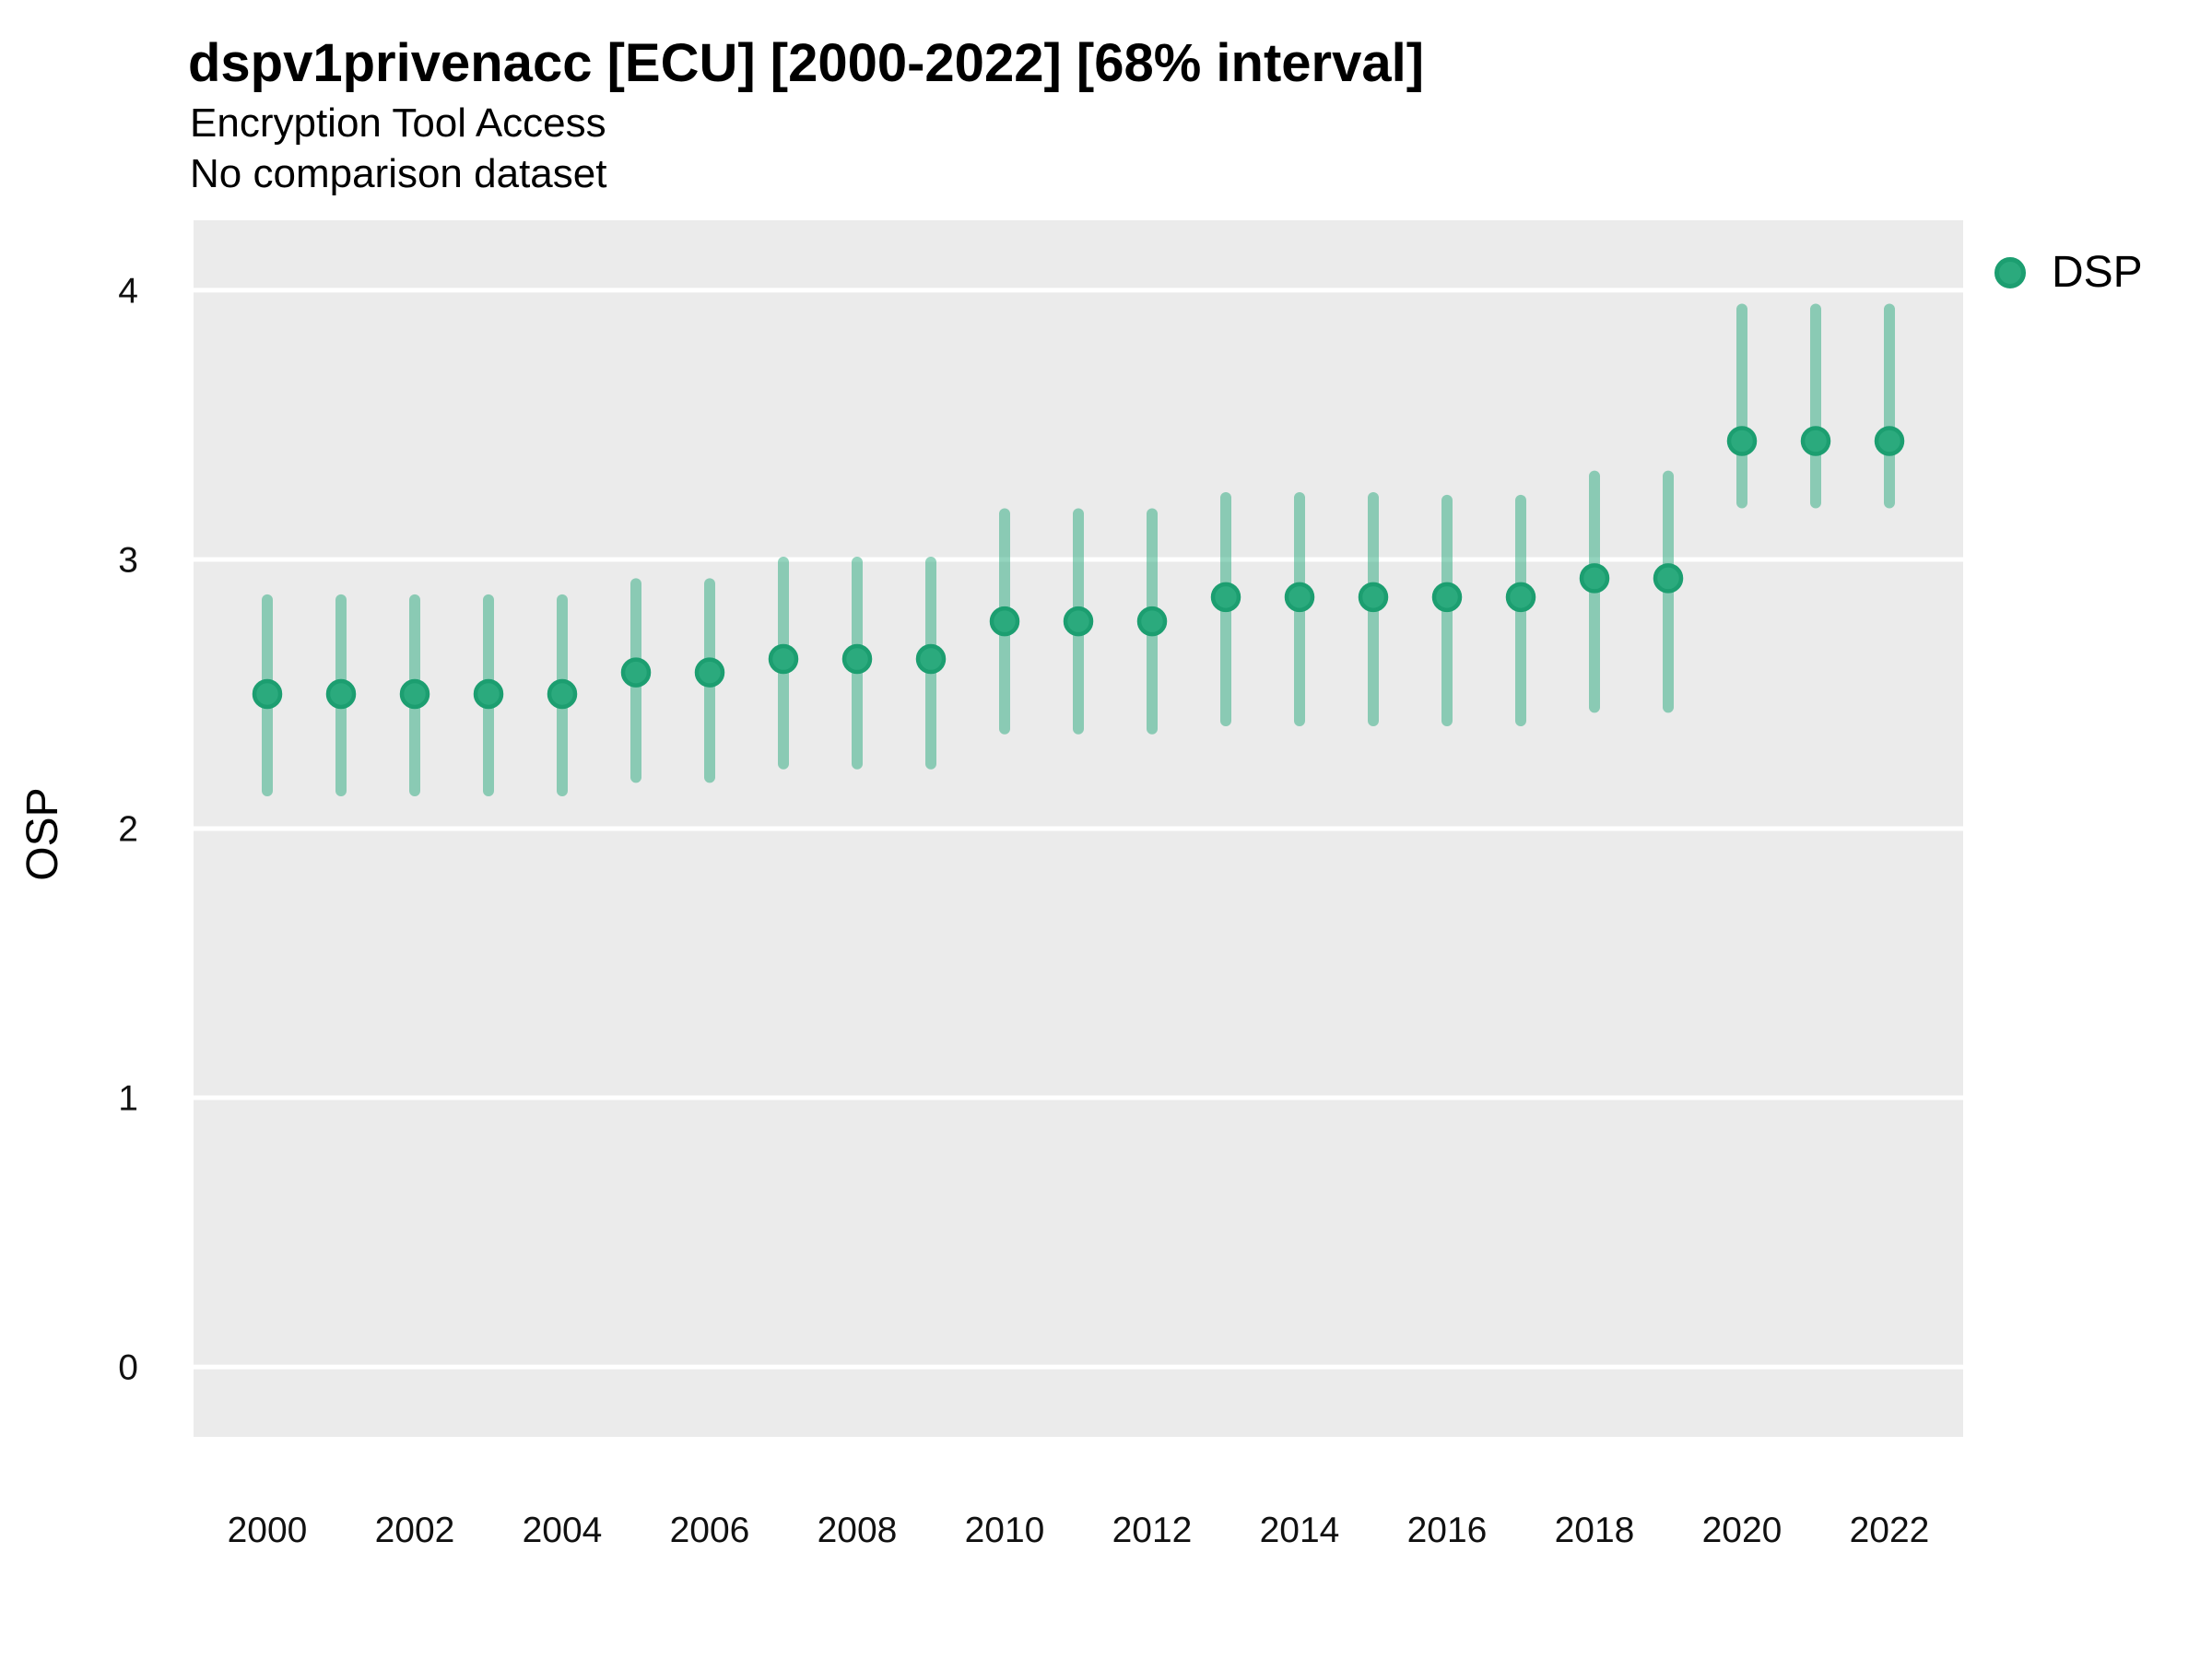  Describe the element at coordinates (128, 1099) in the screenshot. I see `y-tick-label: 1` at that location.